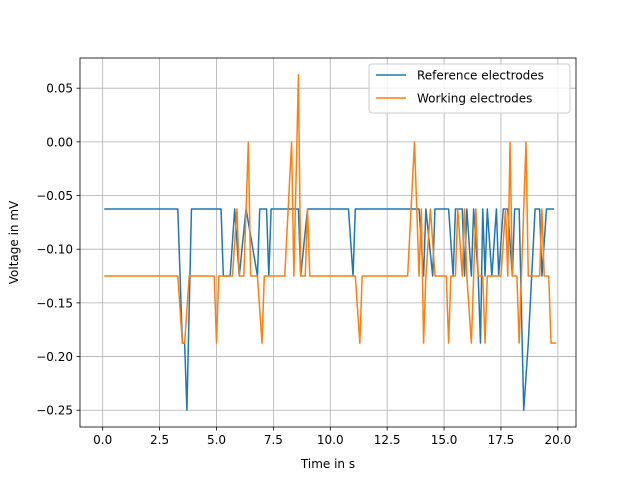 The width and height of the screenshot is (640, 485). What do you see at coordinates (14, 242) in the screenshot?
I see `y-axis-label: Voltage in mV` at bounding box center [14, 242].